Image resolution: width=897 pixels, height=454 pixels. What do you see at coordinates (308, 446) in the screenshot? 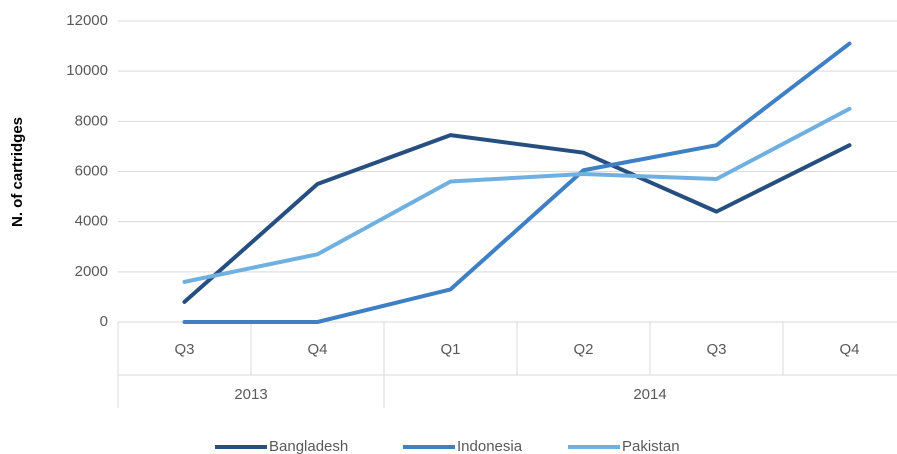
I see `legend-label: Bangladesh` at bounding box center [308, 446].